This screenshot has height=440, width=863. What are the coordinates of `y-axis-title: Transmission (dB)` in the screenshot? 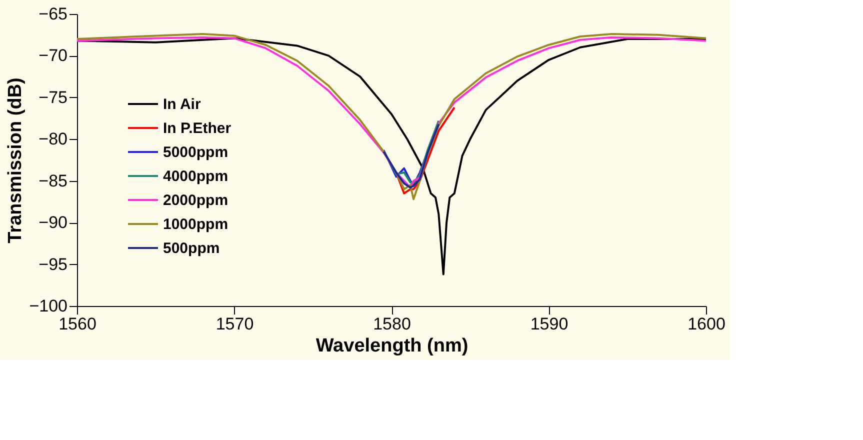 It's located at (15, 161).